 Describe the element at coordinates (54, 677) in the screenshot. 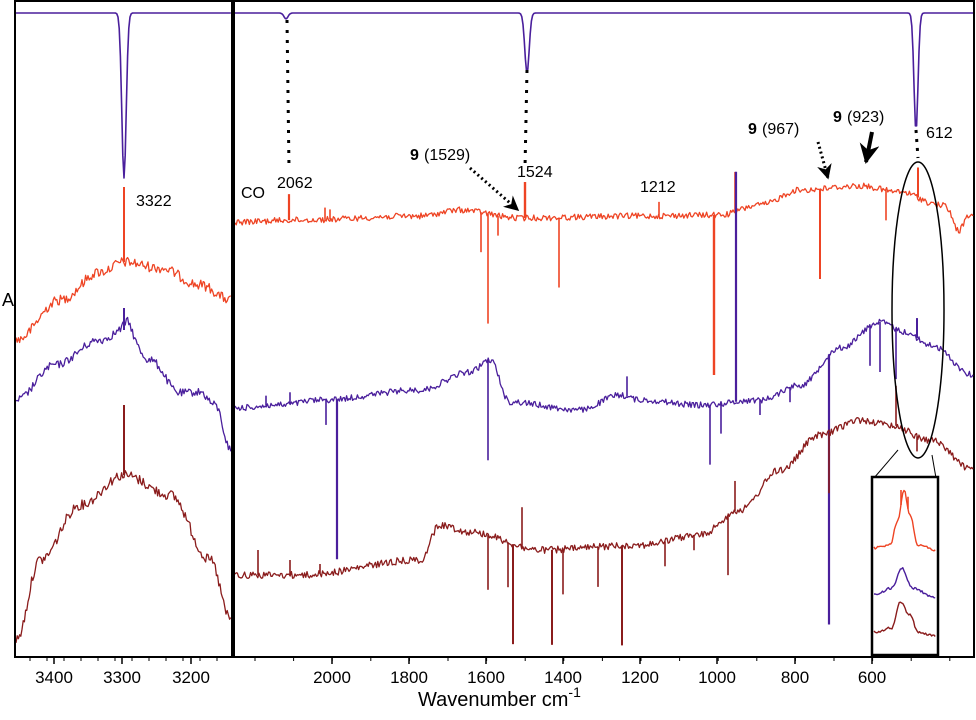

I see `left-x-tick-label: 3400` at that location.